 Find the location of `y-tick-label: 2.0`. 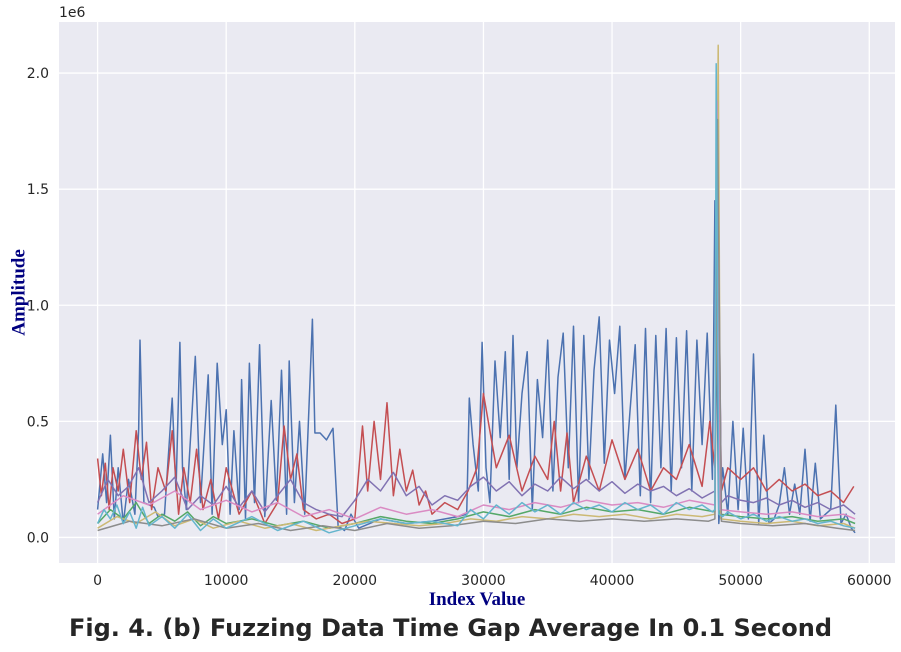

y-tick-label: 2.0 is located at coordinates (38, 74).